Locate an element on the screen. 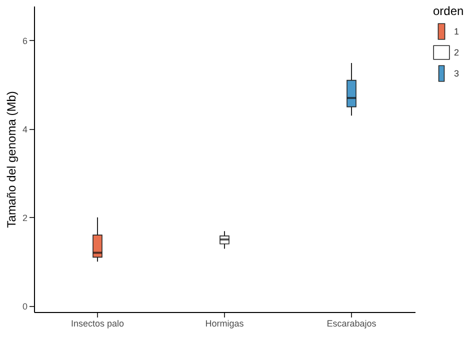  y-tick-label: 4 is located at coordinates (25, 129).